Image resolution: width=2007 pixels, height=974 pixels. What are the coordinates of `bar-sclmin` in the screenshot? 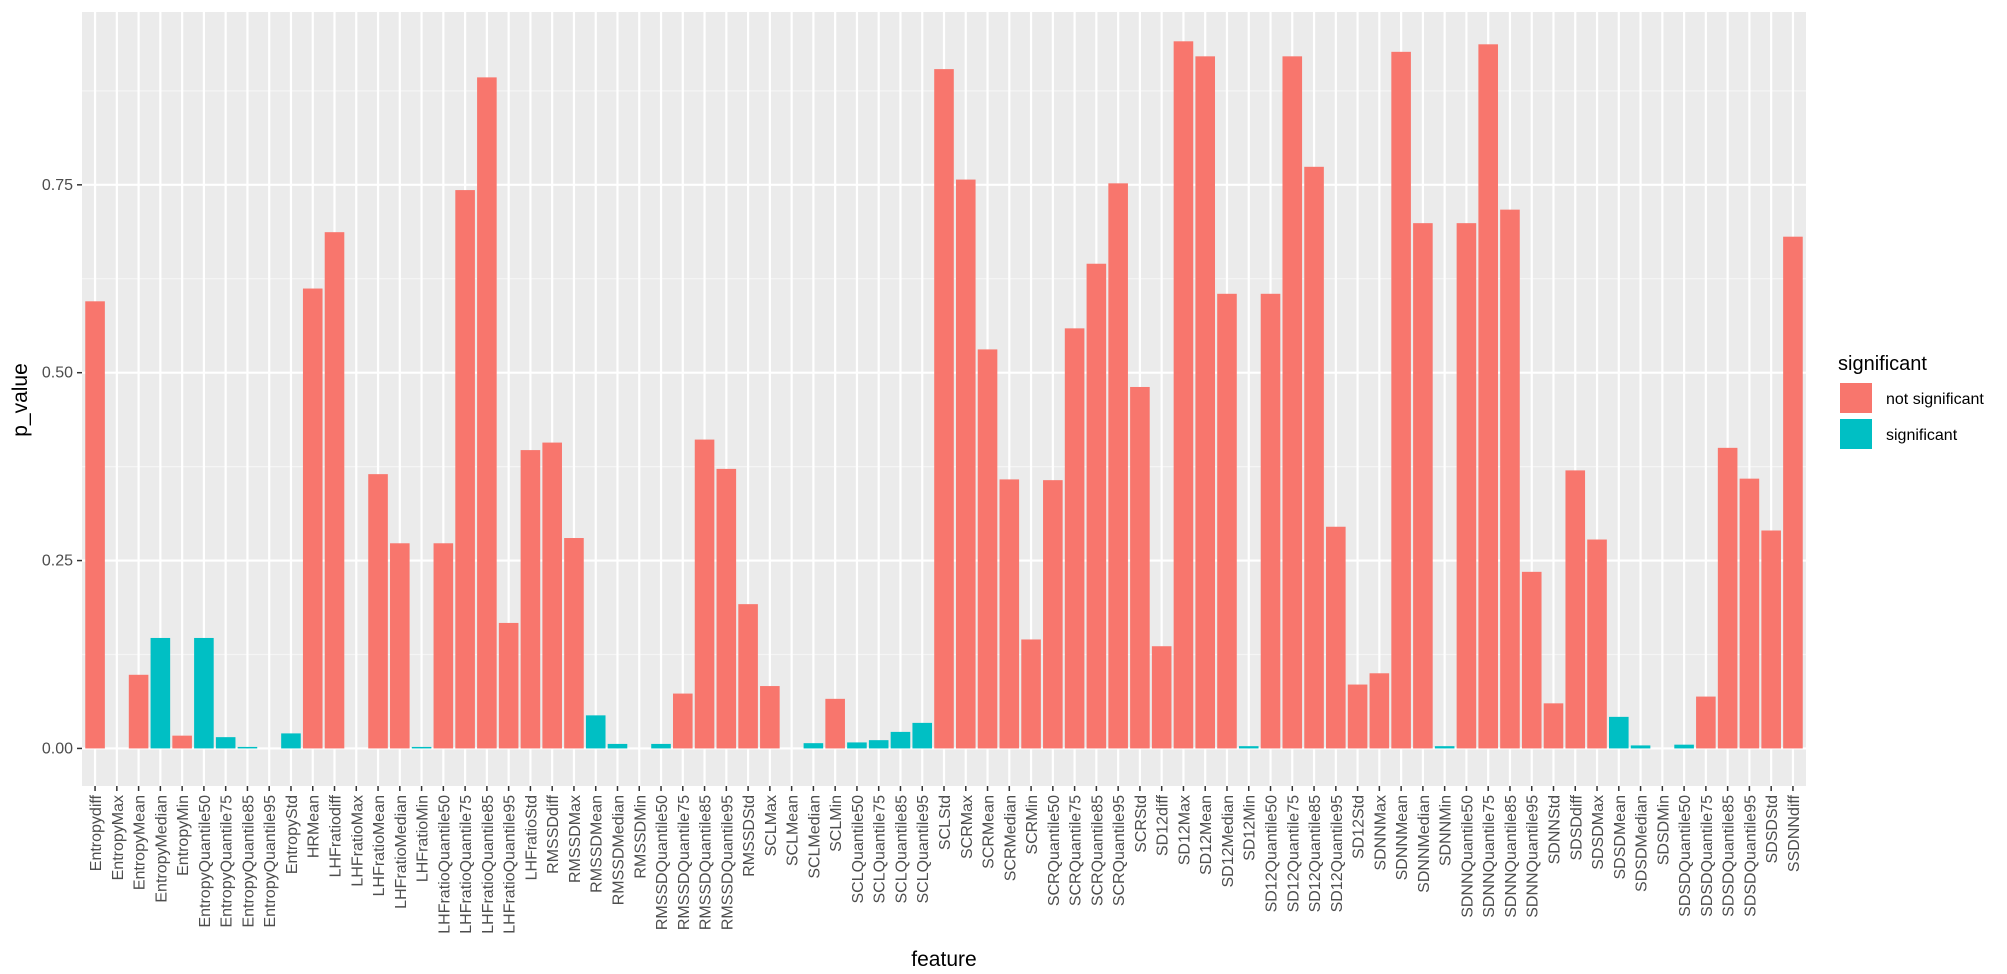 It's located at (835, 723).